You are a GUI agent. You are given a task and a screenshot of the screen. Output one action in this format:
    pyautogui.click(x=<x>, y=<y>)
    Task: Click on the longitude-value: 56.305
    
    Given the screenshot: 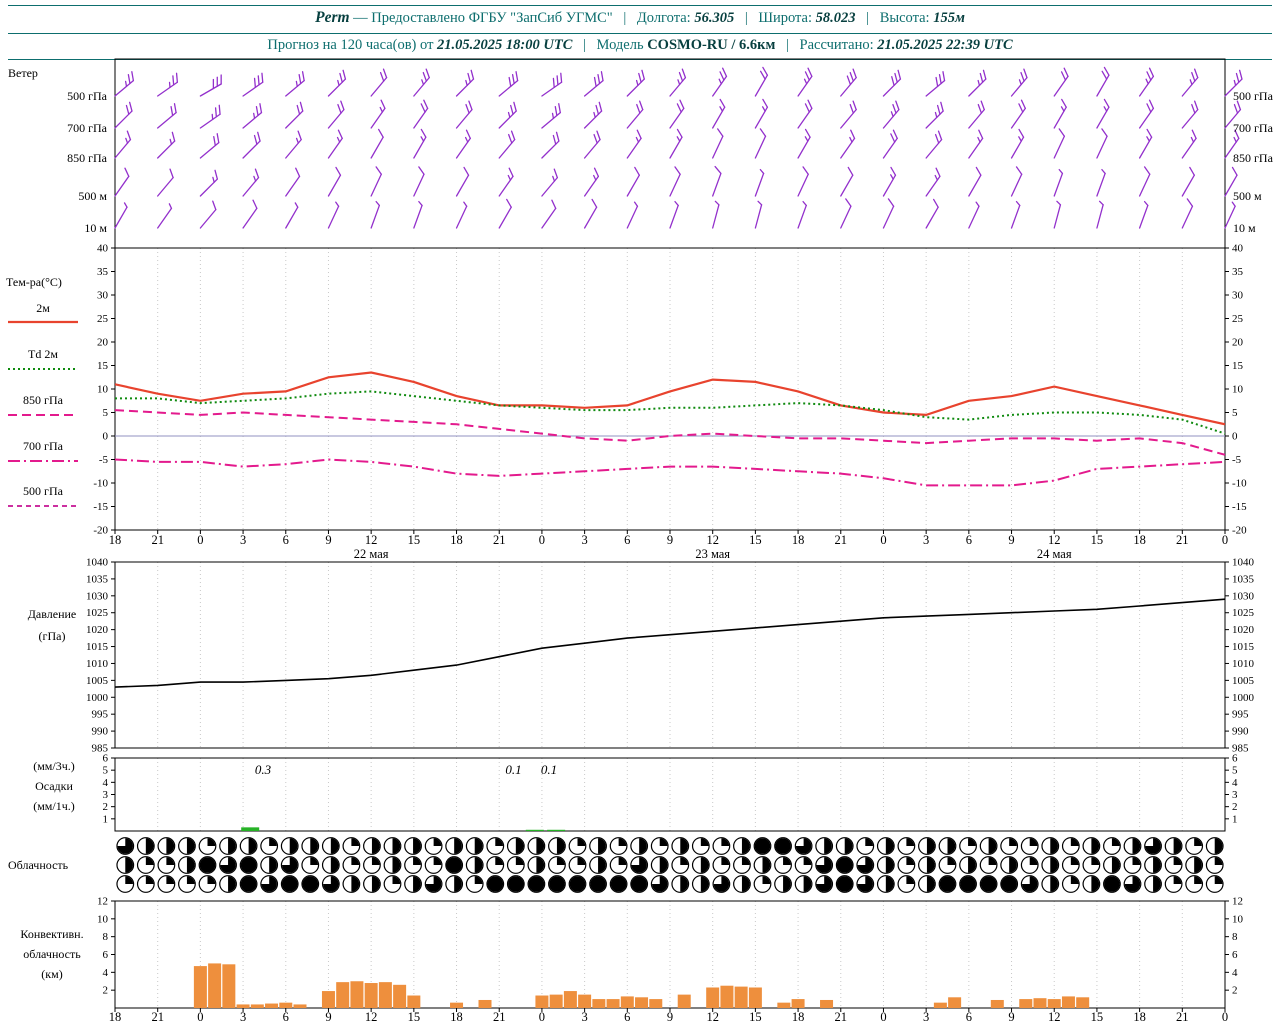 What is the action you would take?
    pyautogui.click(x=714, y=18)
    